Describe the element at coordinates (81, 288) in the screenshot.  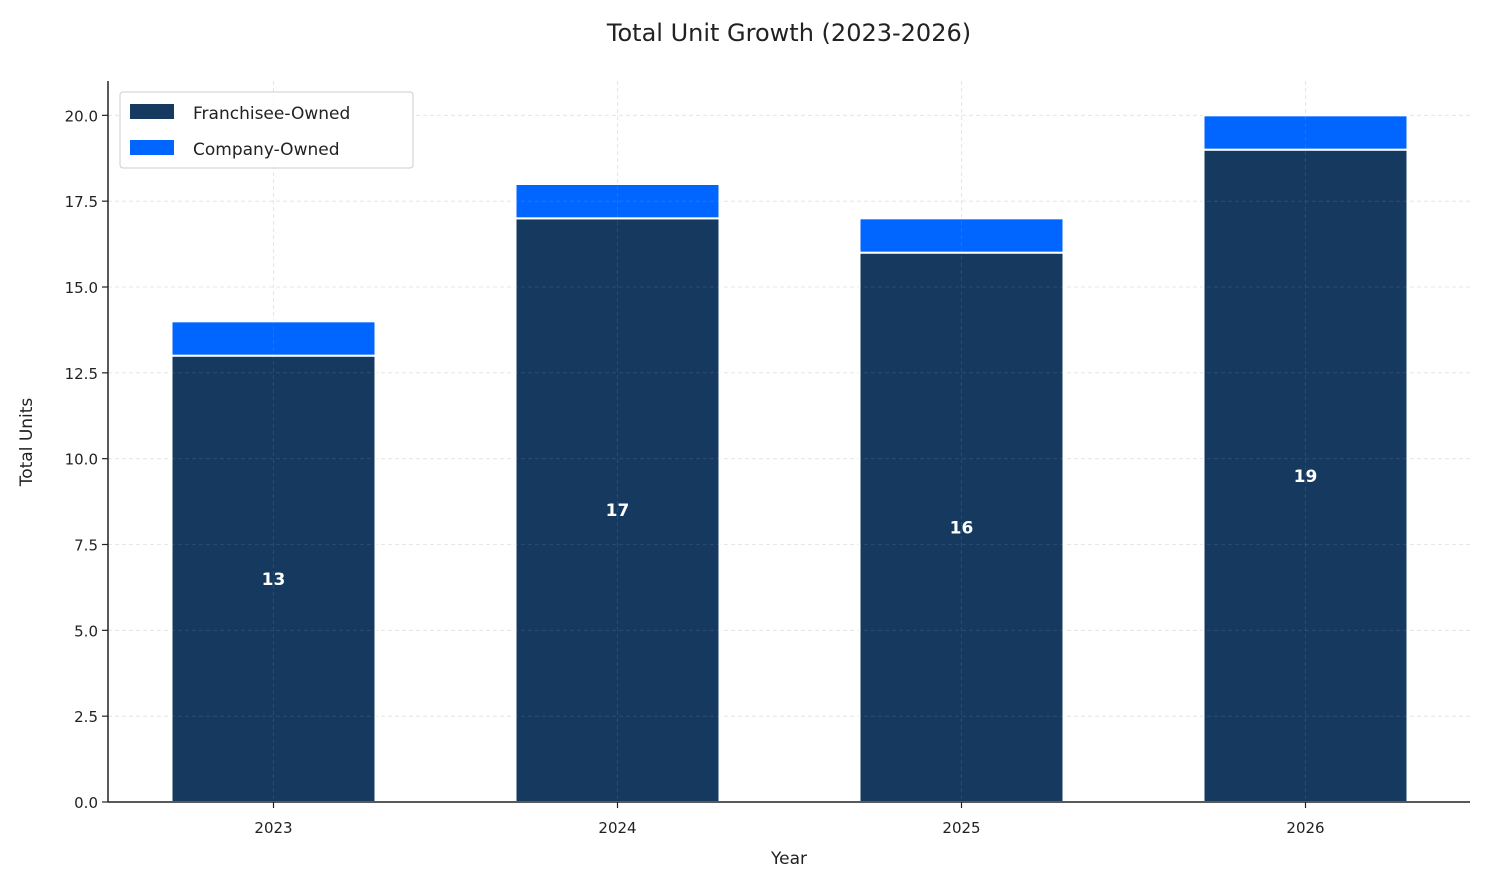
I see `y-tick-label: 15.0` at that location.